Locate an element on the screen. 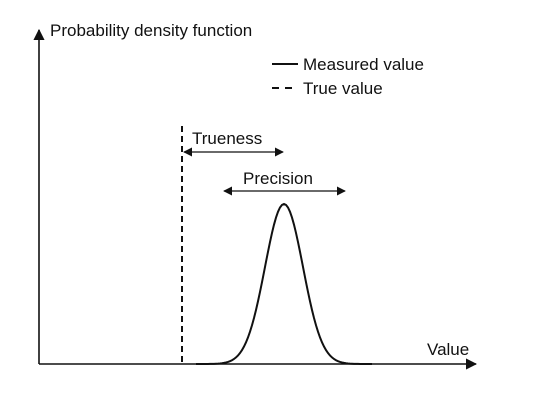 The image size is (543, 409). trueness-label: Trueness is located at coordinates (227, 138).